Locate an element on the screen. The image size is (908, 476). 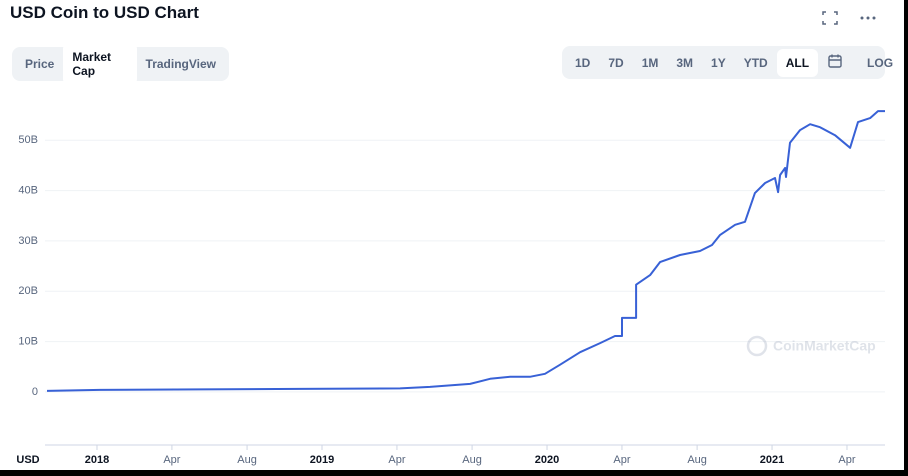
tab-button: TradingView is located at coordinates (180, 64).